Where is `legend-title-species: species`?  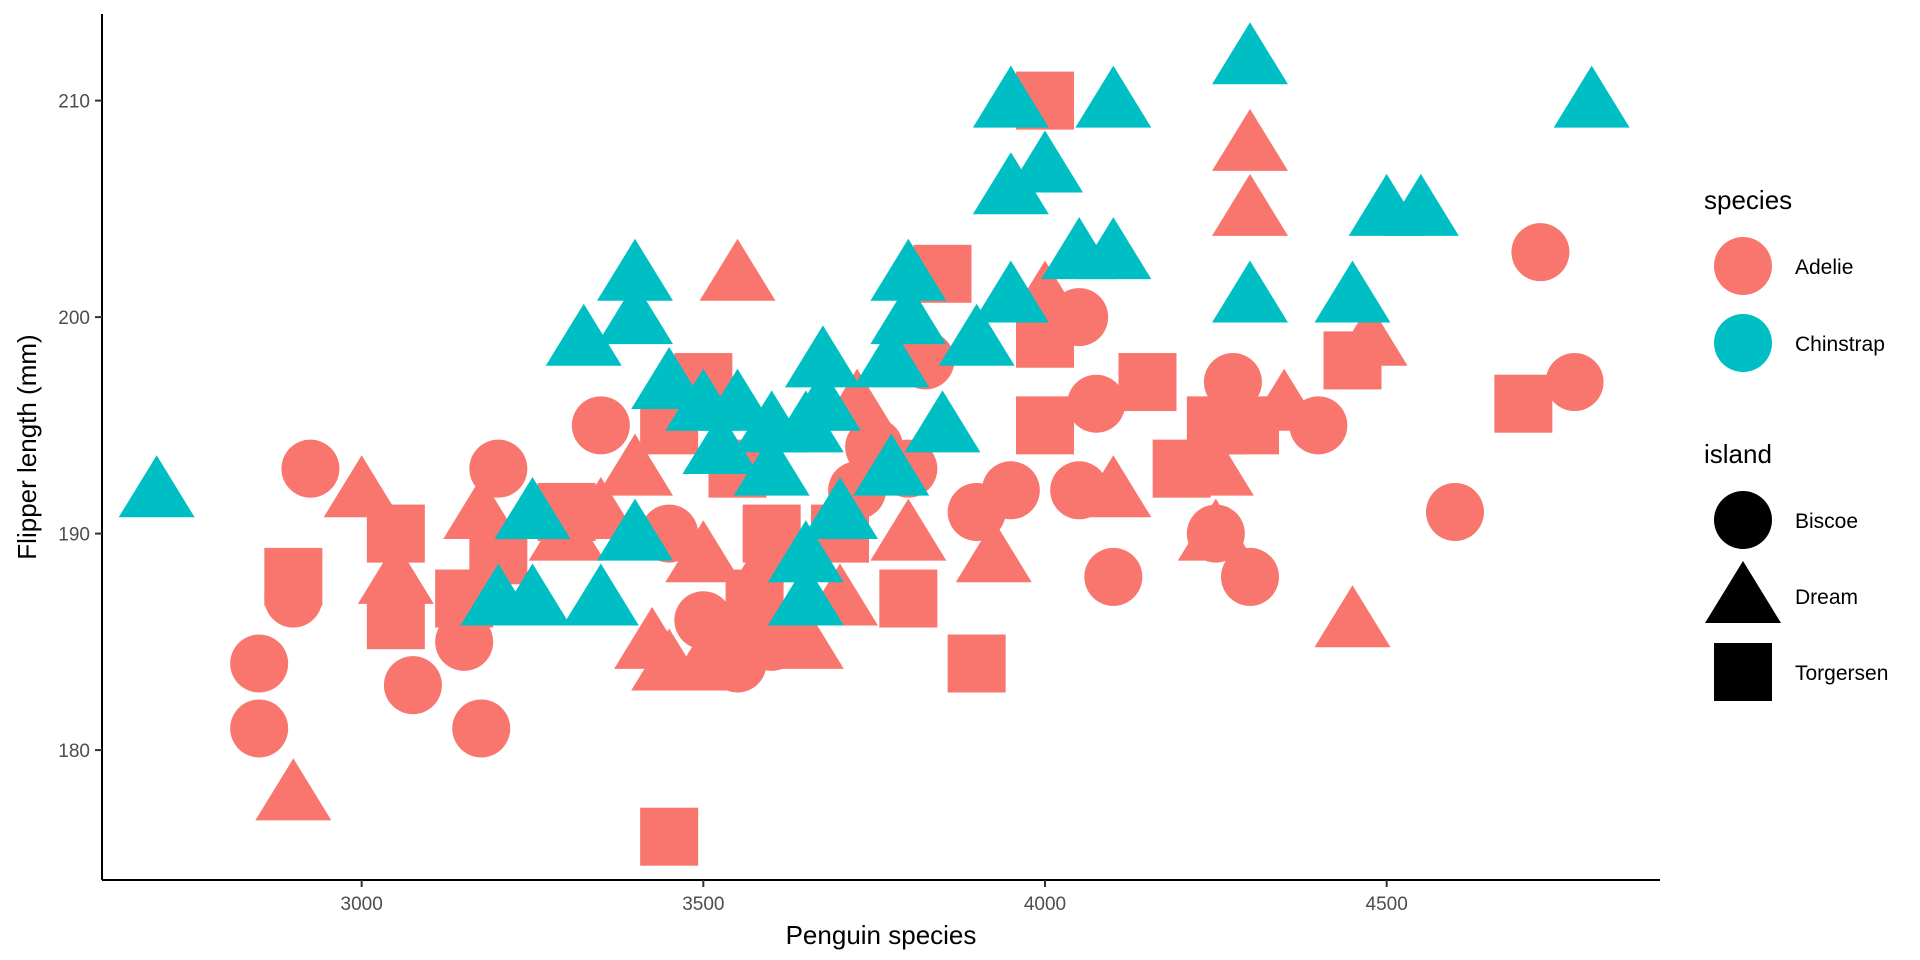
legend-title-species: species is located at coordinates (1748, 200).